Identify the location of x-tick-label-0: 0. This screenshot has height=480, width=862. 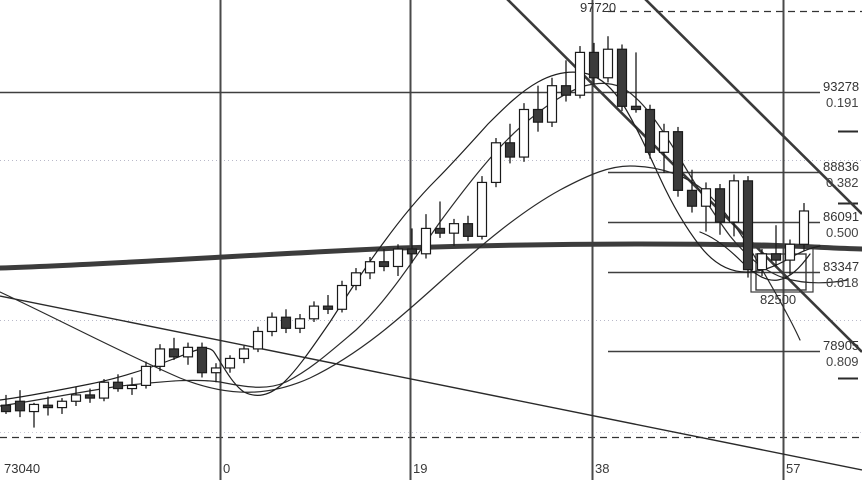
(227, 468).